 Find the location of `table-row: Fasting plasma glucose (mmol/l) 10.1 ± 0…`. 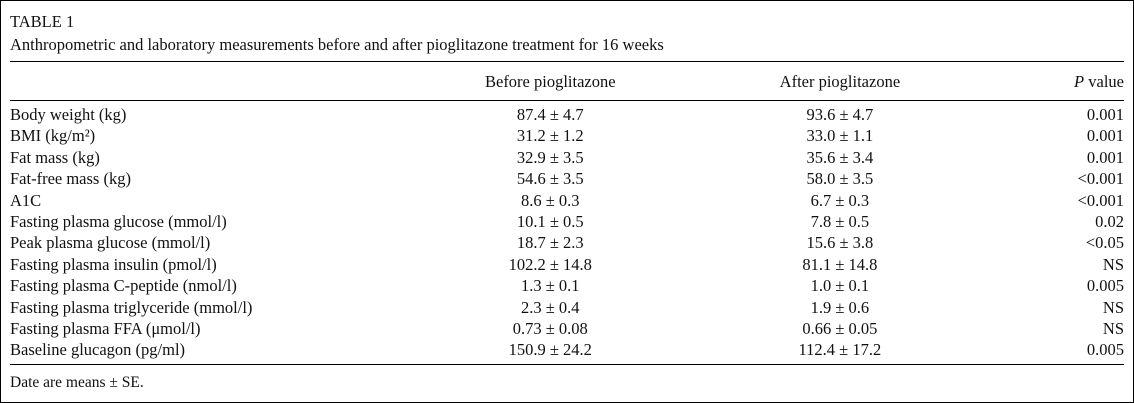

table-row: Fasting plasma glucose (mmol/l) 10.1 ± 0… is located at coordinates (567, 221).